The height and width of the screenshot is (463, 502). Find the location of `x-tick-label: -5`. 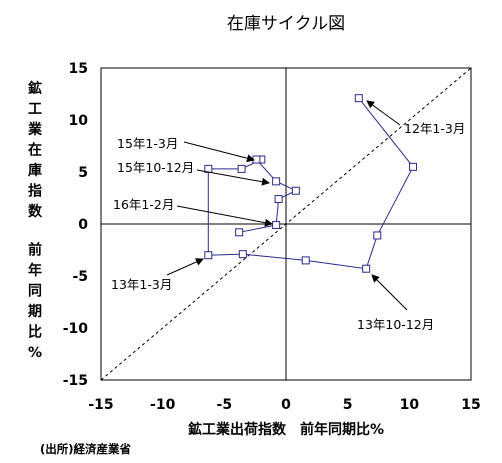

x-tick-label: -5 is located at coordinates (225, 405).